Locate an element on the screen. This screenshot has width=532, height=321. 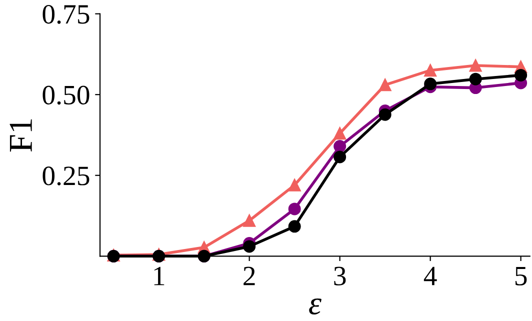
y-tick-label: 0.25 is located at coordinates (66, 176).